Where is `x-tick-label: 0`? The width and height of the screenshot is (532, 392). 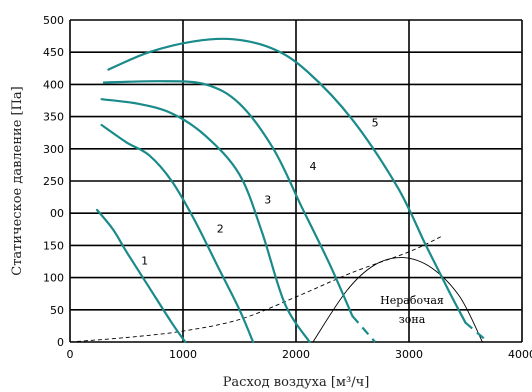 x-tick-label: 0 is located at coordinates (70, 354).